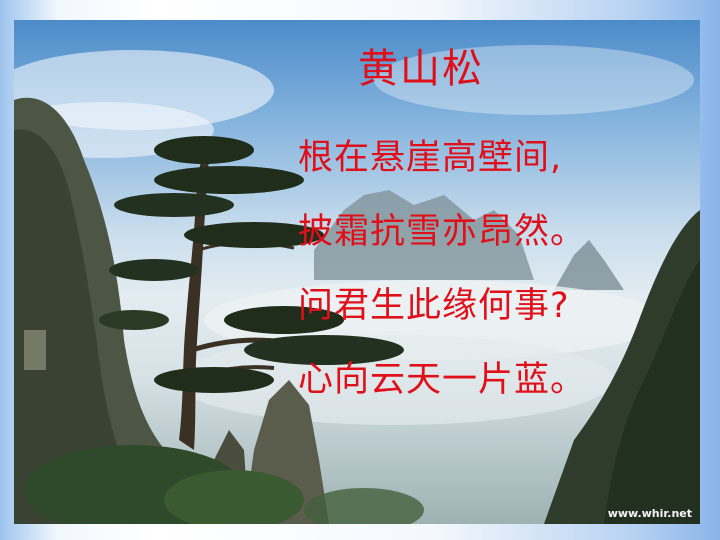 Image resolution: width=720 pixels, height=540 pixels. Describe the element at coordinates (35, 350) in the screenshot. I see `cliff-rock-face` at that location.